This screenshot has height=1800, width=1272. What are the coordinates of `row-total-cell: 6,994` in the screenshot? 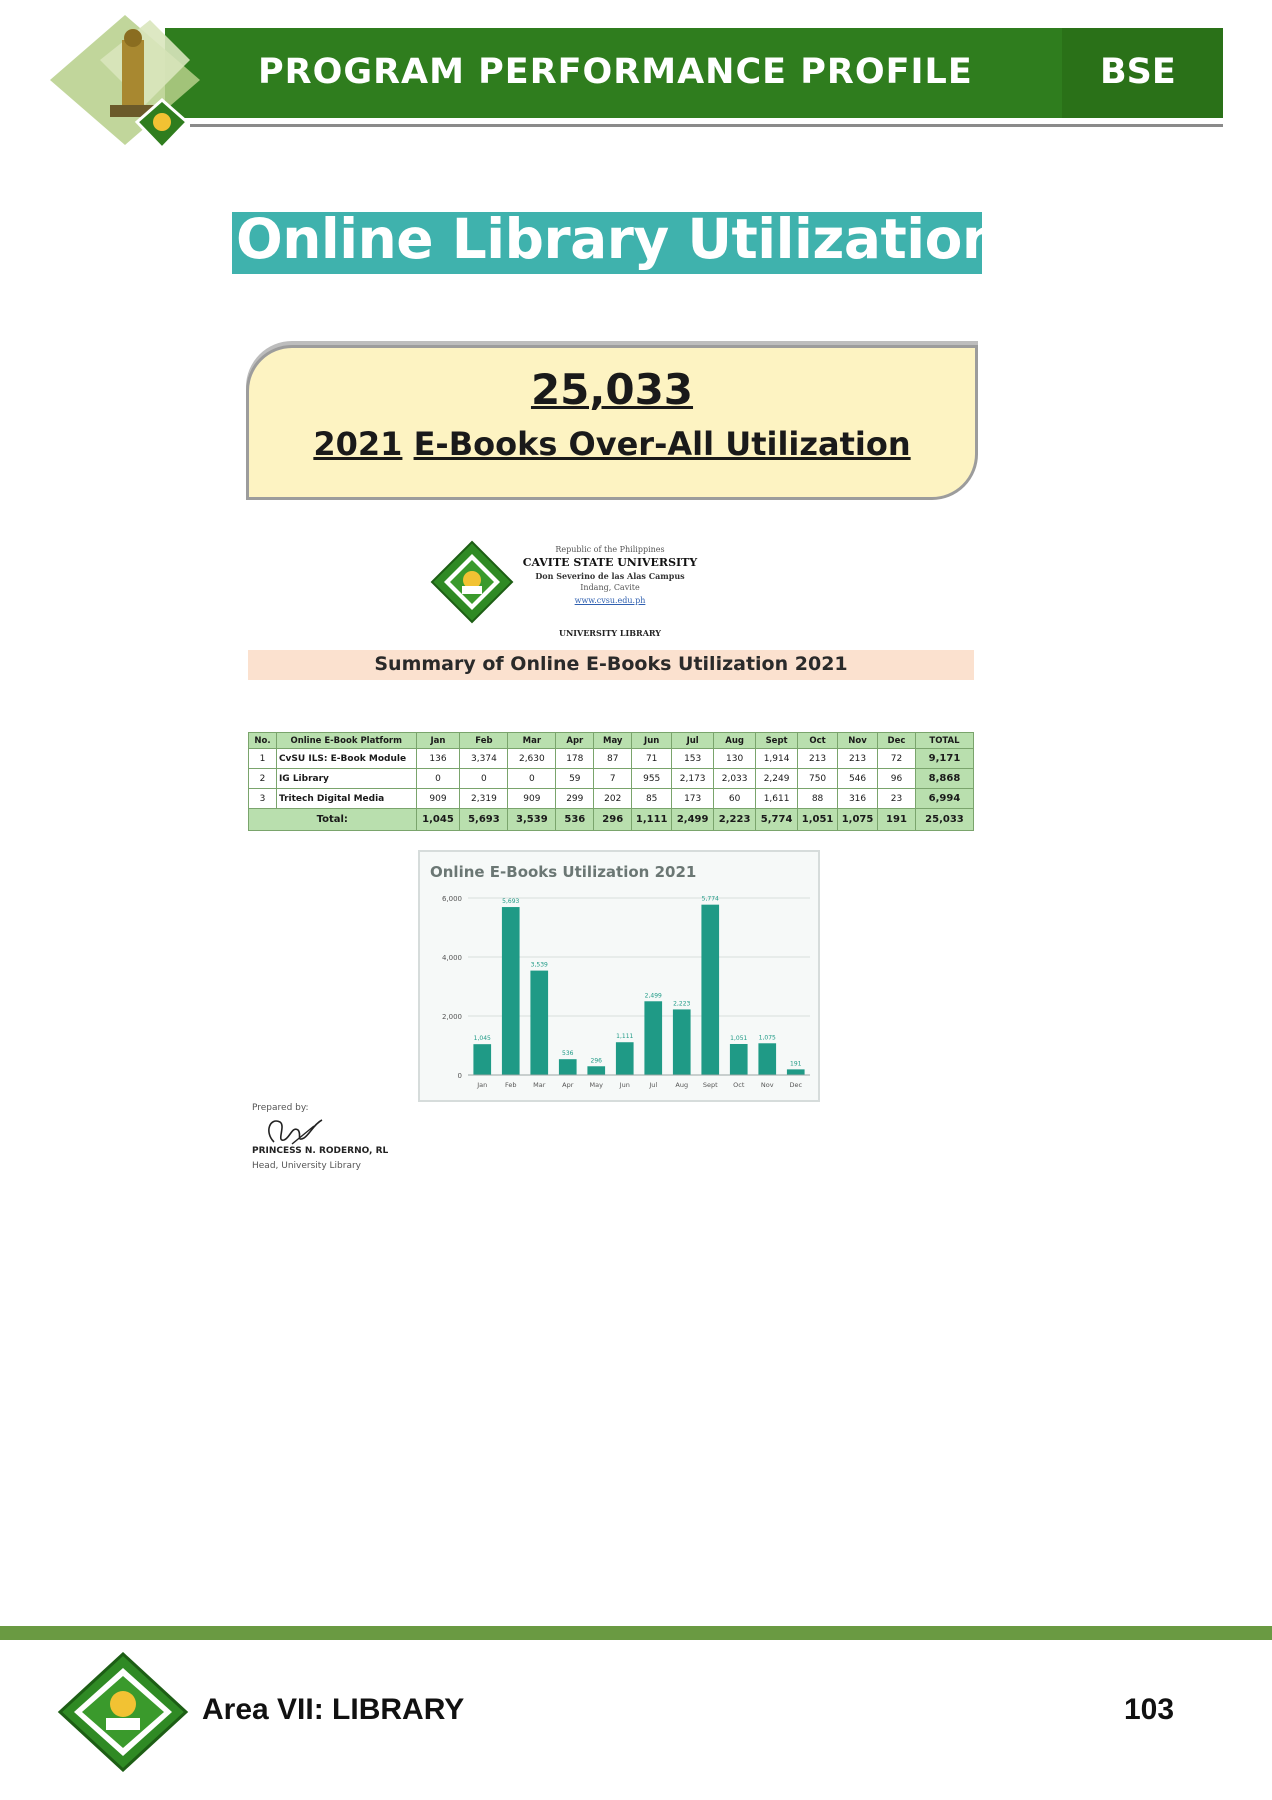 It's located at (944, 798).